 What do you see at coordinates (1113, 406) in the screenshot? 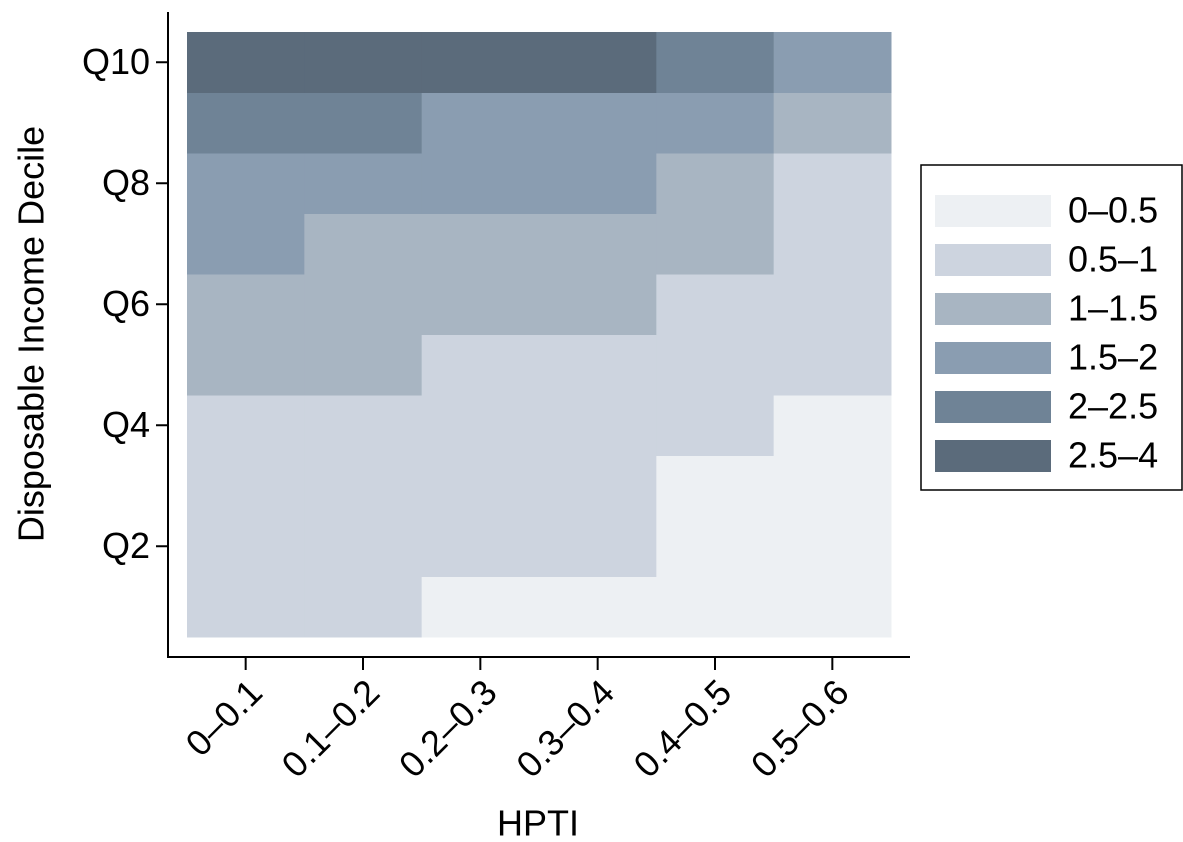
I see `legend-label: 2–2.5` at bounding box center [1113, 406].